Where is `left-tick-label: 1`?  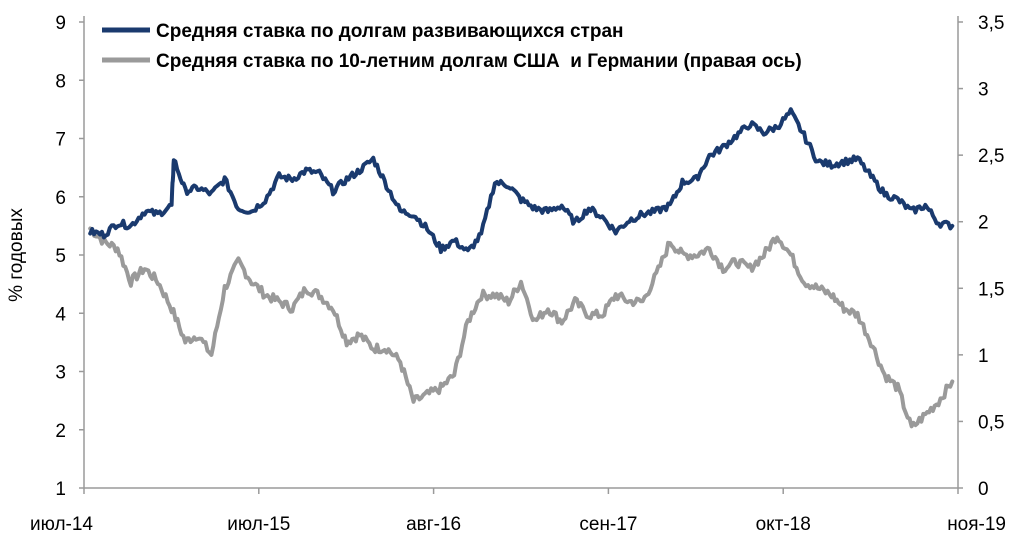 left-tick-label: 1 is located at coordinates (60, 489).